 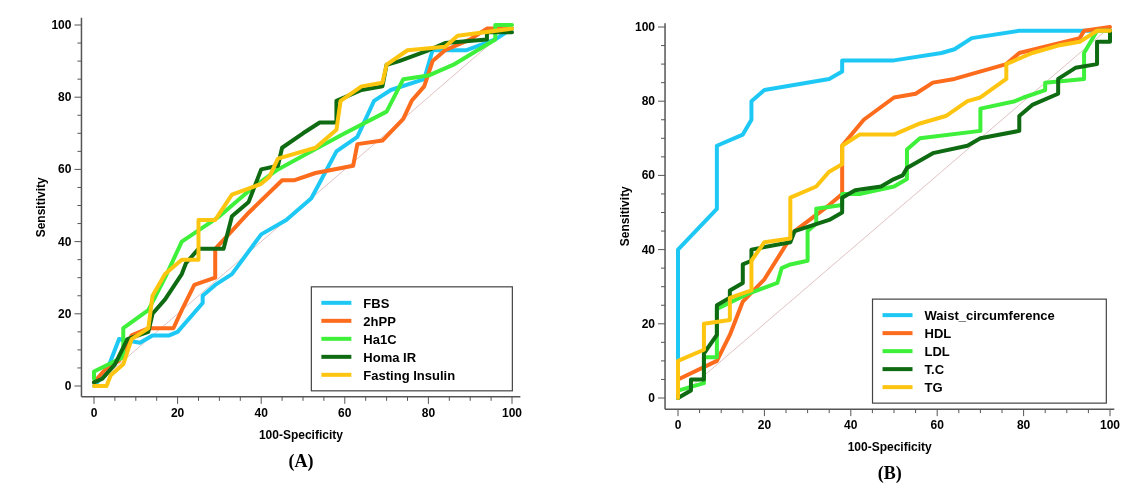 What do you see at coordinates (390, 357) in the screenshot?
I see `legend-label: Homa IR` at bounding box center [390, 357].